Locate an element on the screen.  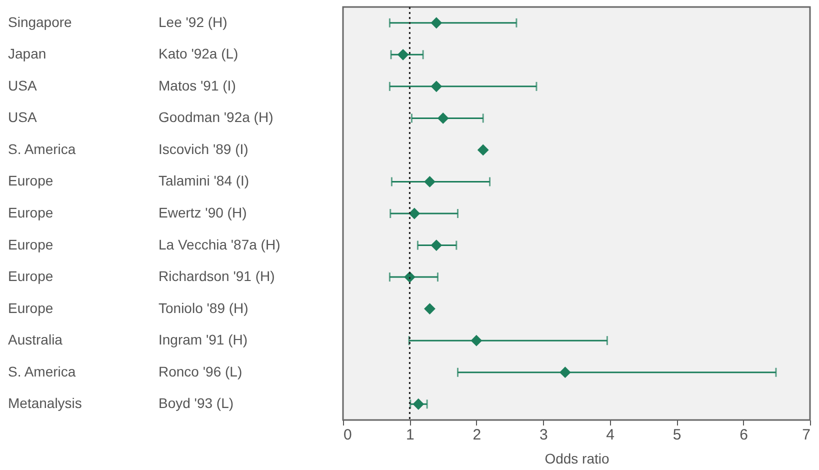
text: Singapore is located at coordinates (40, 22).